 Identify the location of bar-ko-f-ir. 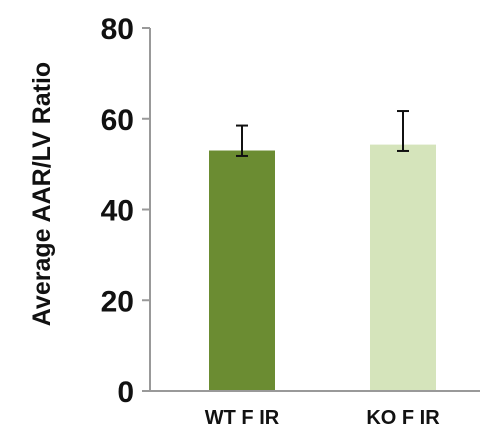
(403, 267).